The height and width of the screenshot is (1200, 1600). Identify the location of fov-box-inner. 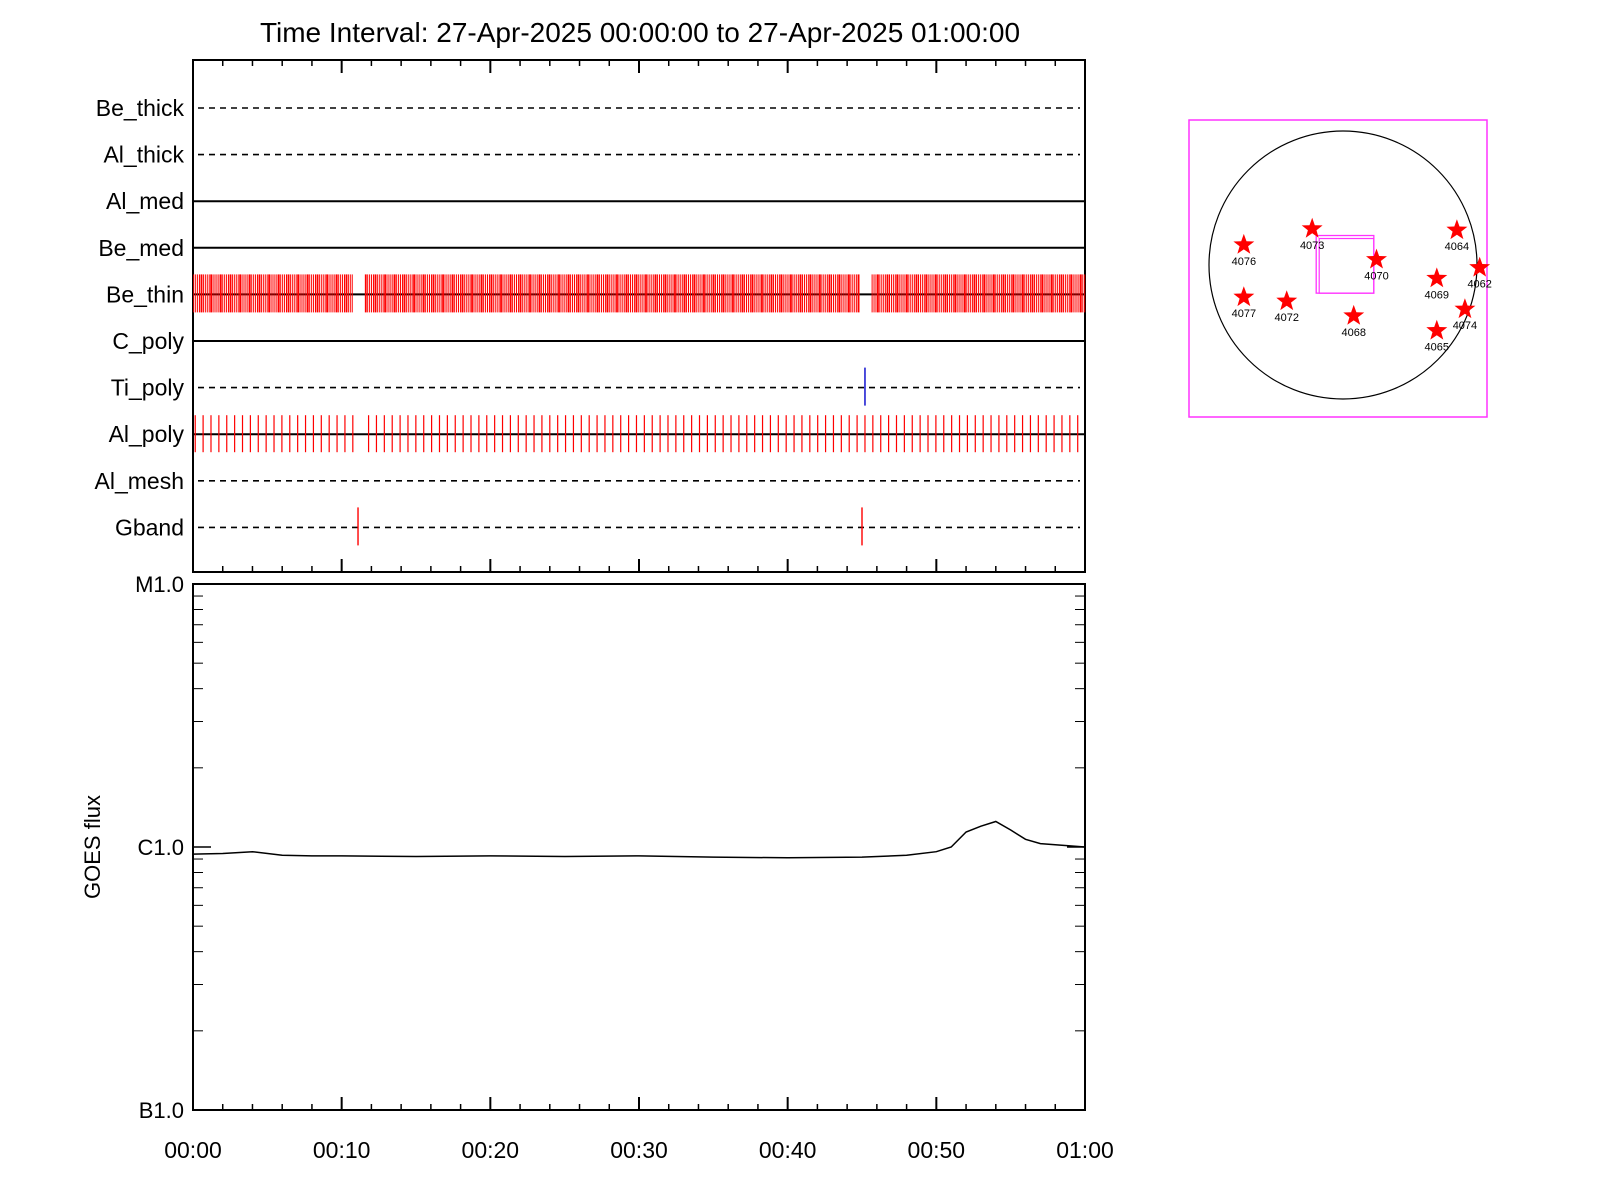
(1346, 265).